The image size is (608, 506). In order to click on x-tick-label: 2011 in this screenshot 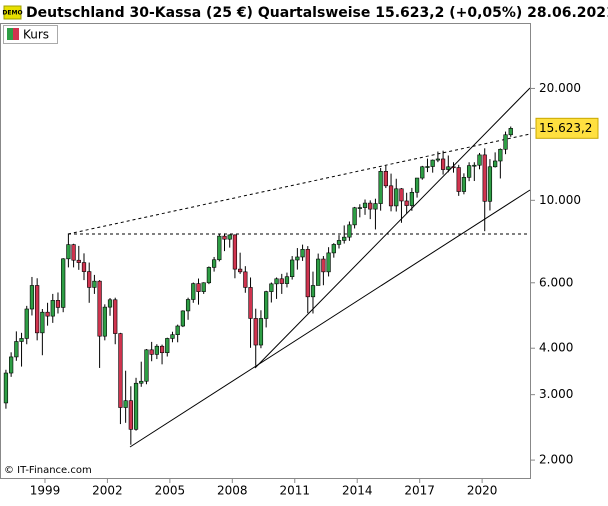, I will do `click(294, 491)`.